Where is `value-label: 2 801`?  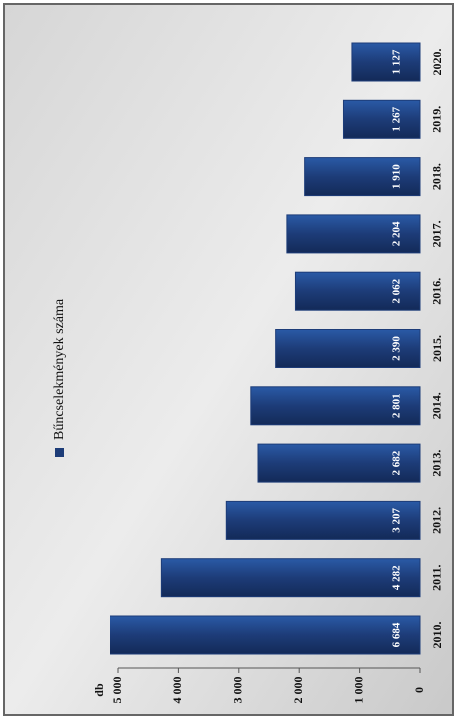 value-label: 2 801 is located at coordinates (397, 405).